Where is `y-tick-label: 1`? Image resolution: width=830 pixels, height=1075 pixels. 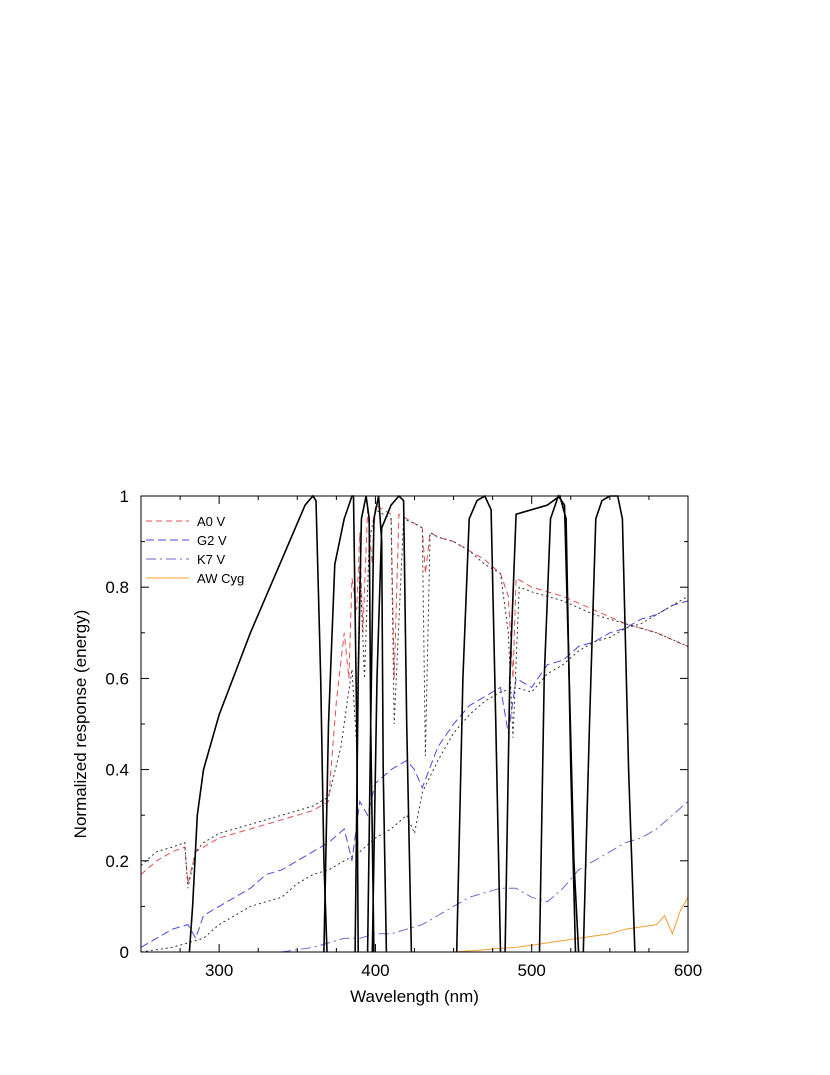
y-tick-label: 1 is located at coordinates (124, 496).